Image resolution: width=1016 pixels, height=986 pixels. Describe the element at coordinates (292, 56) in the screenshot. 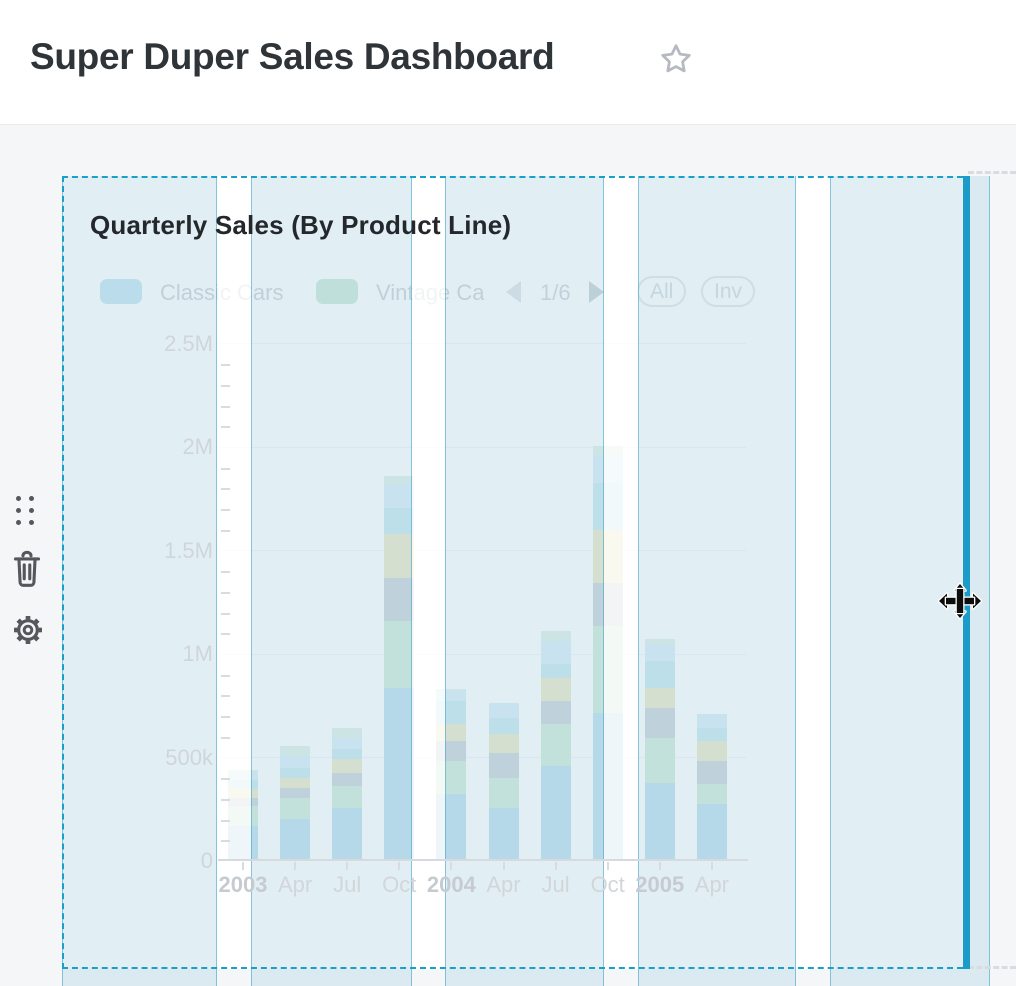

I see `page-title: Super Duper Sales Dashboard` at that location.